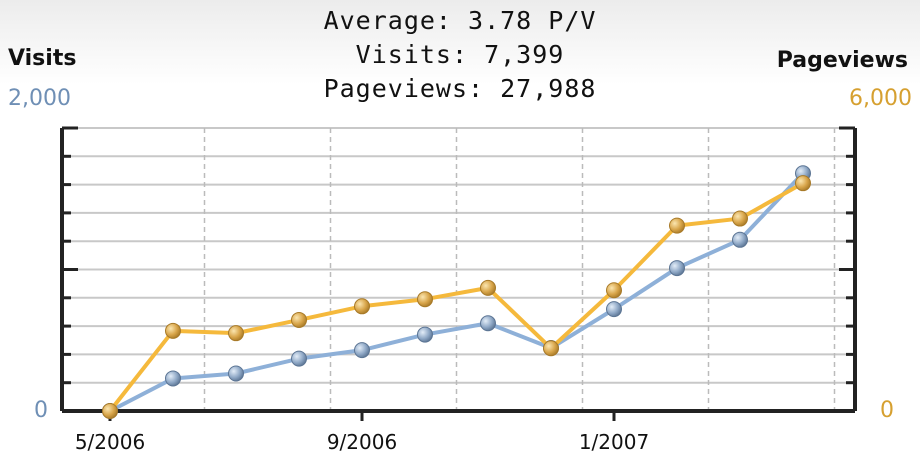  What do you see at coordinates (887, 410) in the screenshot?
I see `right-axis-min-label: 0` at bounding box center [887, 410].